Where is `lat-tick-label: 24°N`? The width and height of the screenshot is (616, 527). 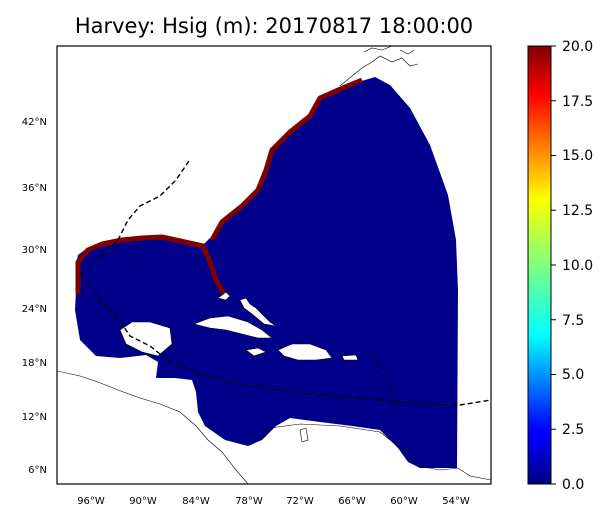
lat-tick-label: 24°N is located at coordinates (34, 309).